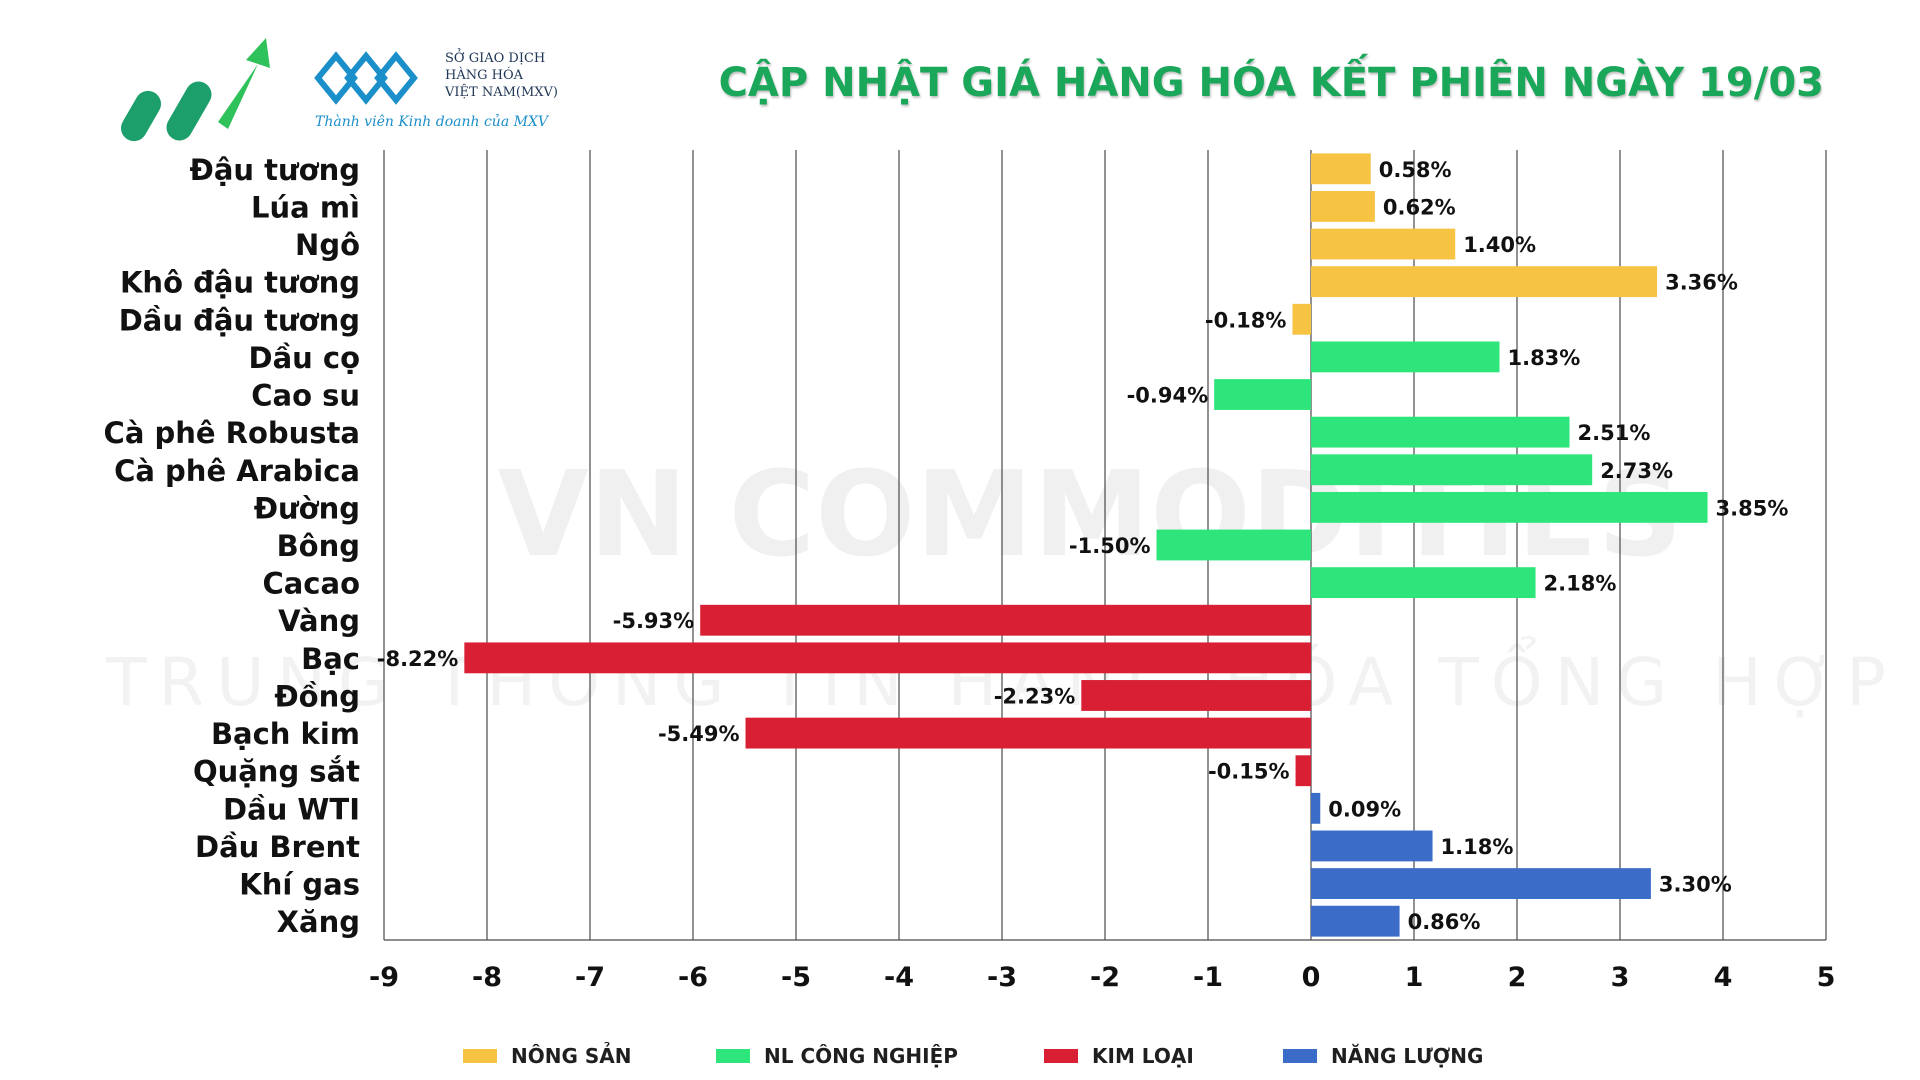 The height and width of the screenshot is (1080, 1920). I want to click on exchange-name: SỞ GIAO DỊCH HÀNG HÓA VIỆT NAM(MXV), so click(505, 75).